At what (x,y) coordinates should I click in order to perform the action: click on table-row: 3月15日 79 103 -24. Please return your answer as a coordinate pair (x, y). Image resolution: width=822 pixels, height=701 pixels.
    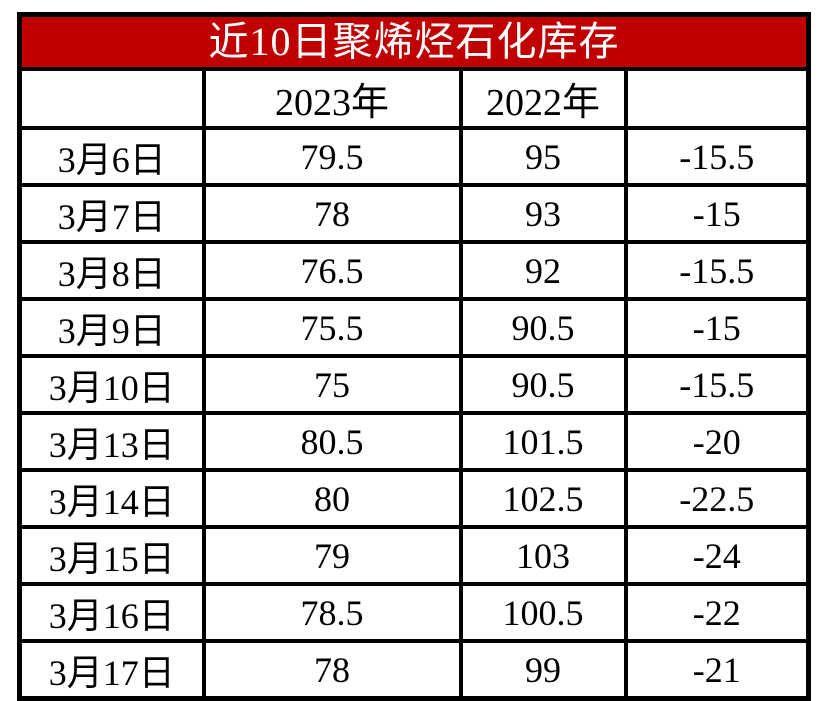
    Looking at the image, I should click on (414, 555).